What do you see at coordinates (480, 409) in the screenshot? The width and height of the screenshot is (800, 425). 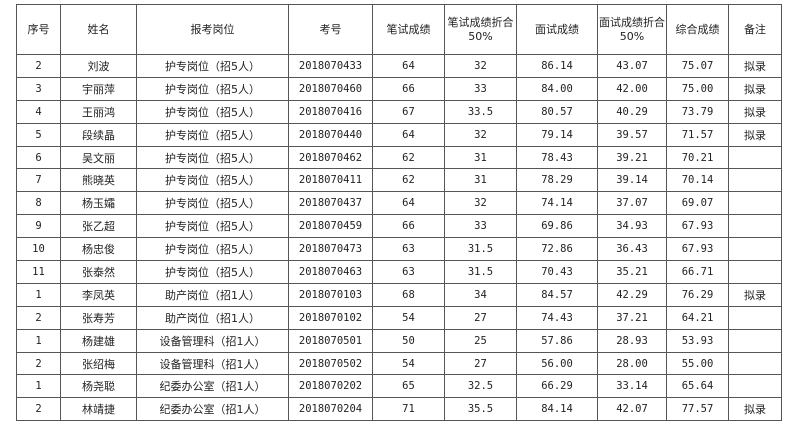 I see `cell-written-50pct: 35.5` at bounding box center [480, 409].